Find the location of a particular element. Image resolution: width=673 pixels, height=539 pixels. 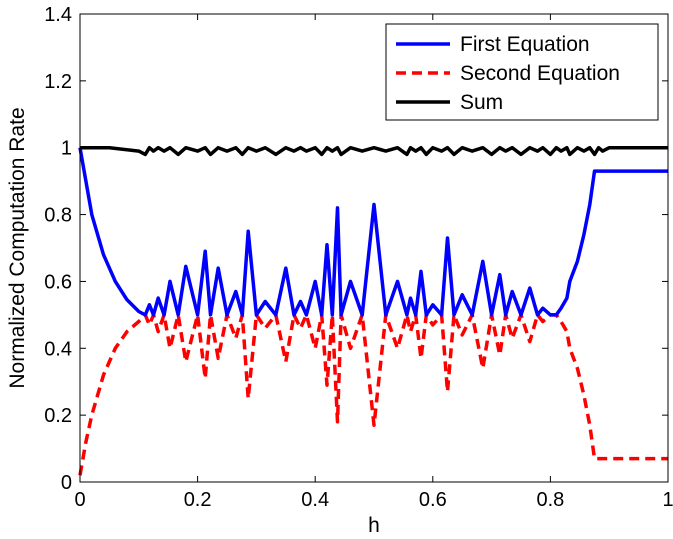

x-axis-label: h is located at coordinates (374, 525).